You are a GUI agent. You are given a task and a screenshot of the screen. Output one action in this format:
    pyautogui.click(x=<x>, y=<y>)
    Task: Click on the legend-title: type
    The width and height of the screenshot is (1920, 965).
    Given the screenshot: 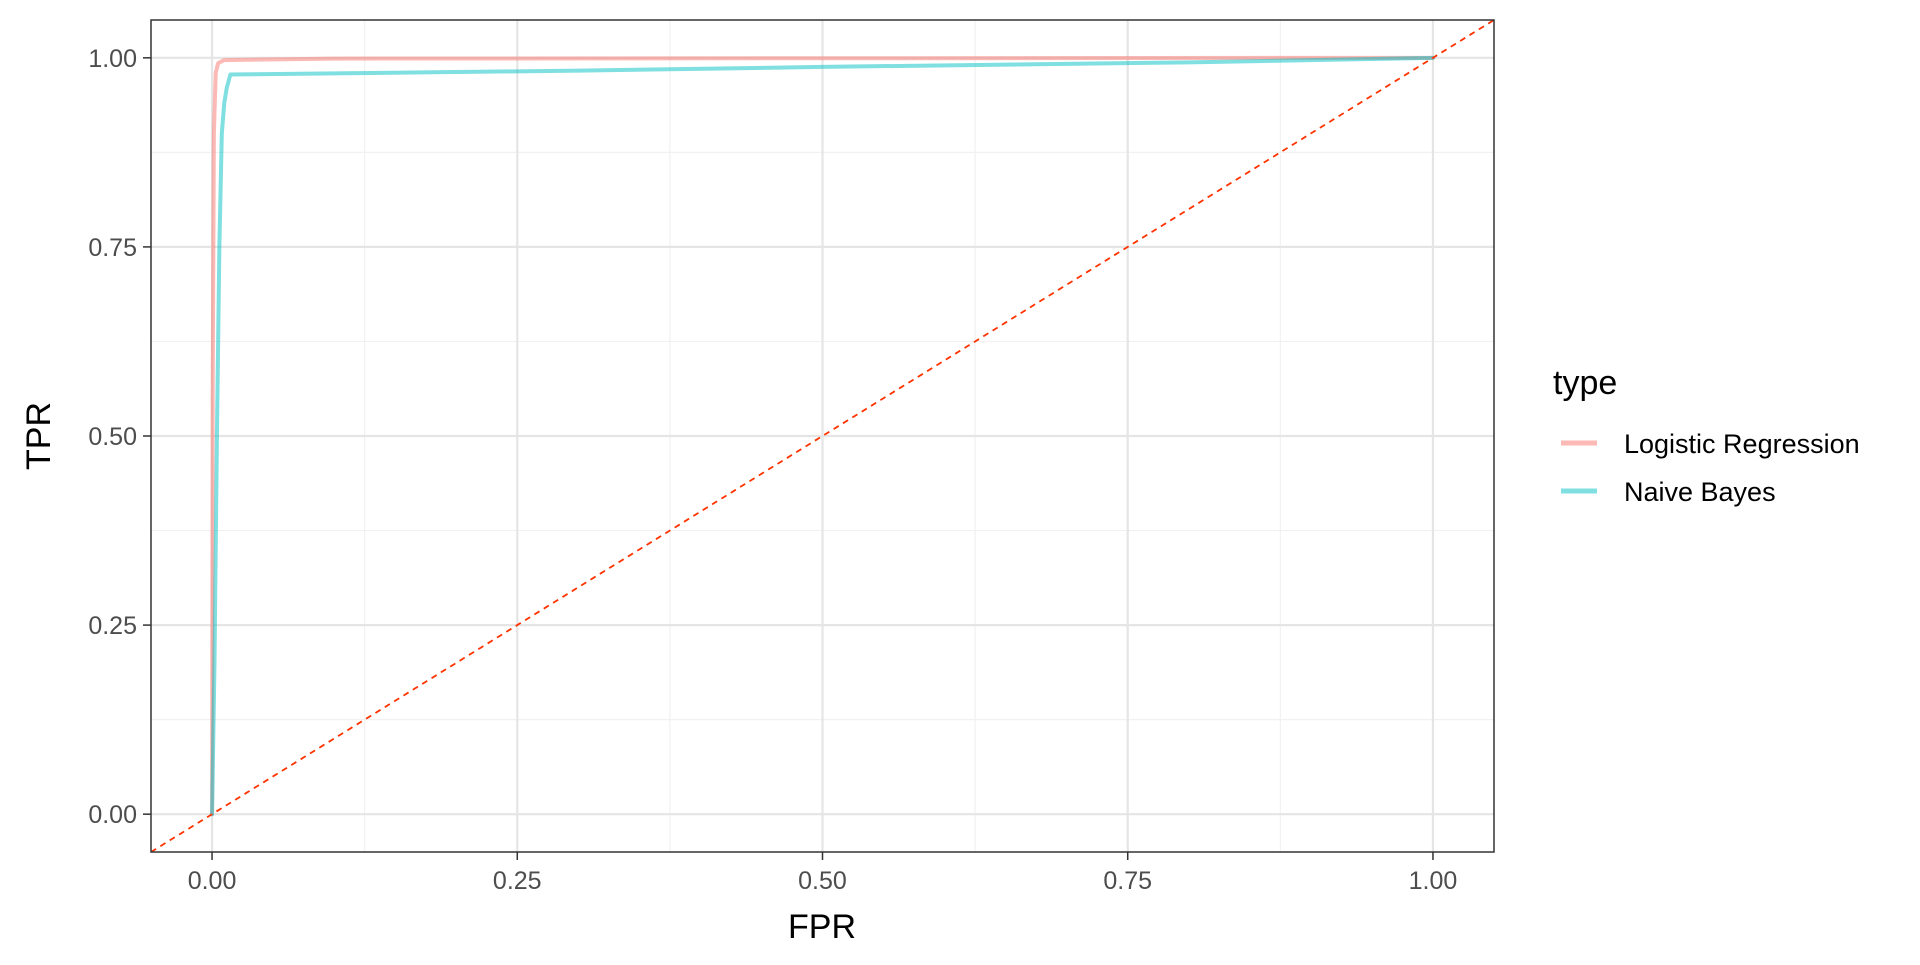 What is the action you would take?
    pyautogui.click(x=1585, y=383)
    